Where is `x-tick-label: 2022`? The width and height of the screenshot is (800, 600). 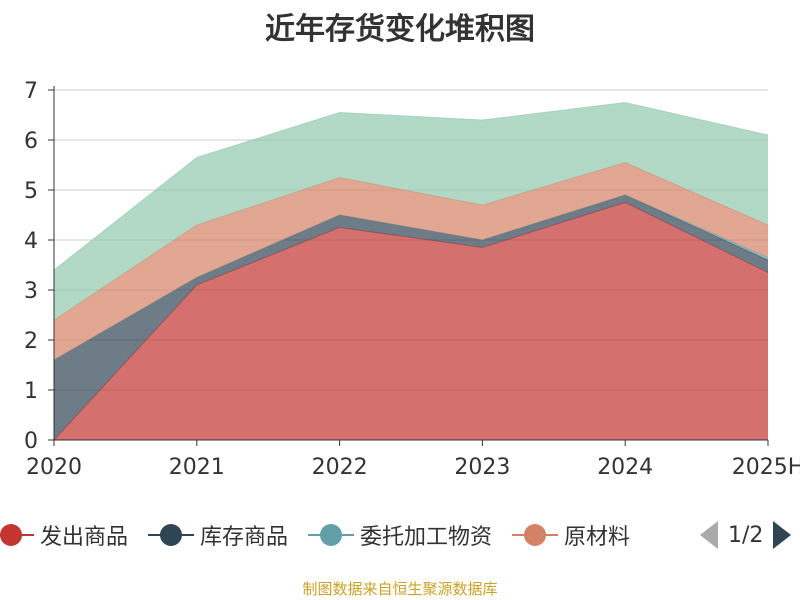
x-tick-label: 2022 is located at coordinates (340, 467).